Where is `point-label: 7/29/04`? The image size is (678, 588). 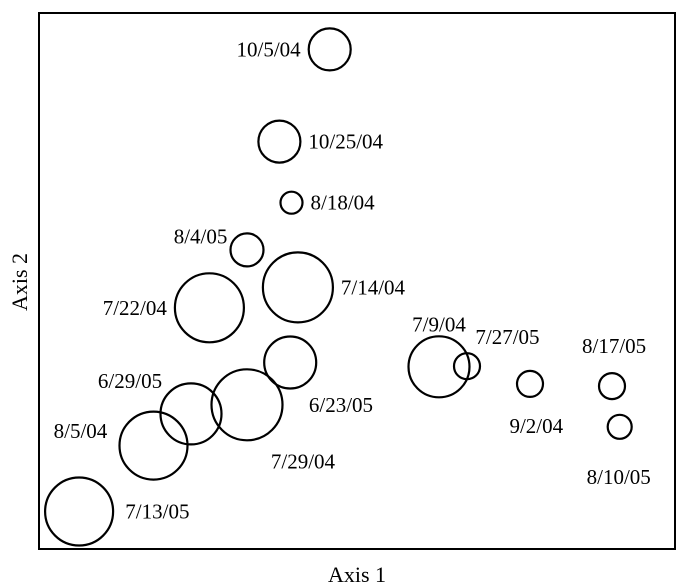 point-label: 7/29/04 is located at coordinates (303, 461).